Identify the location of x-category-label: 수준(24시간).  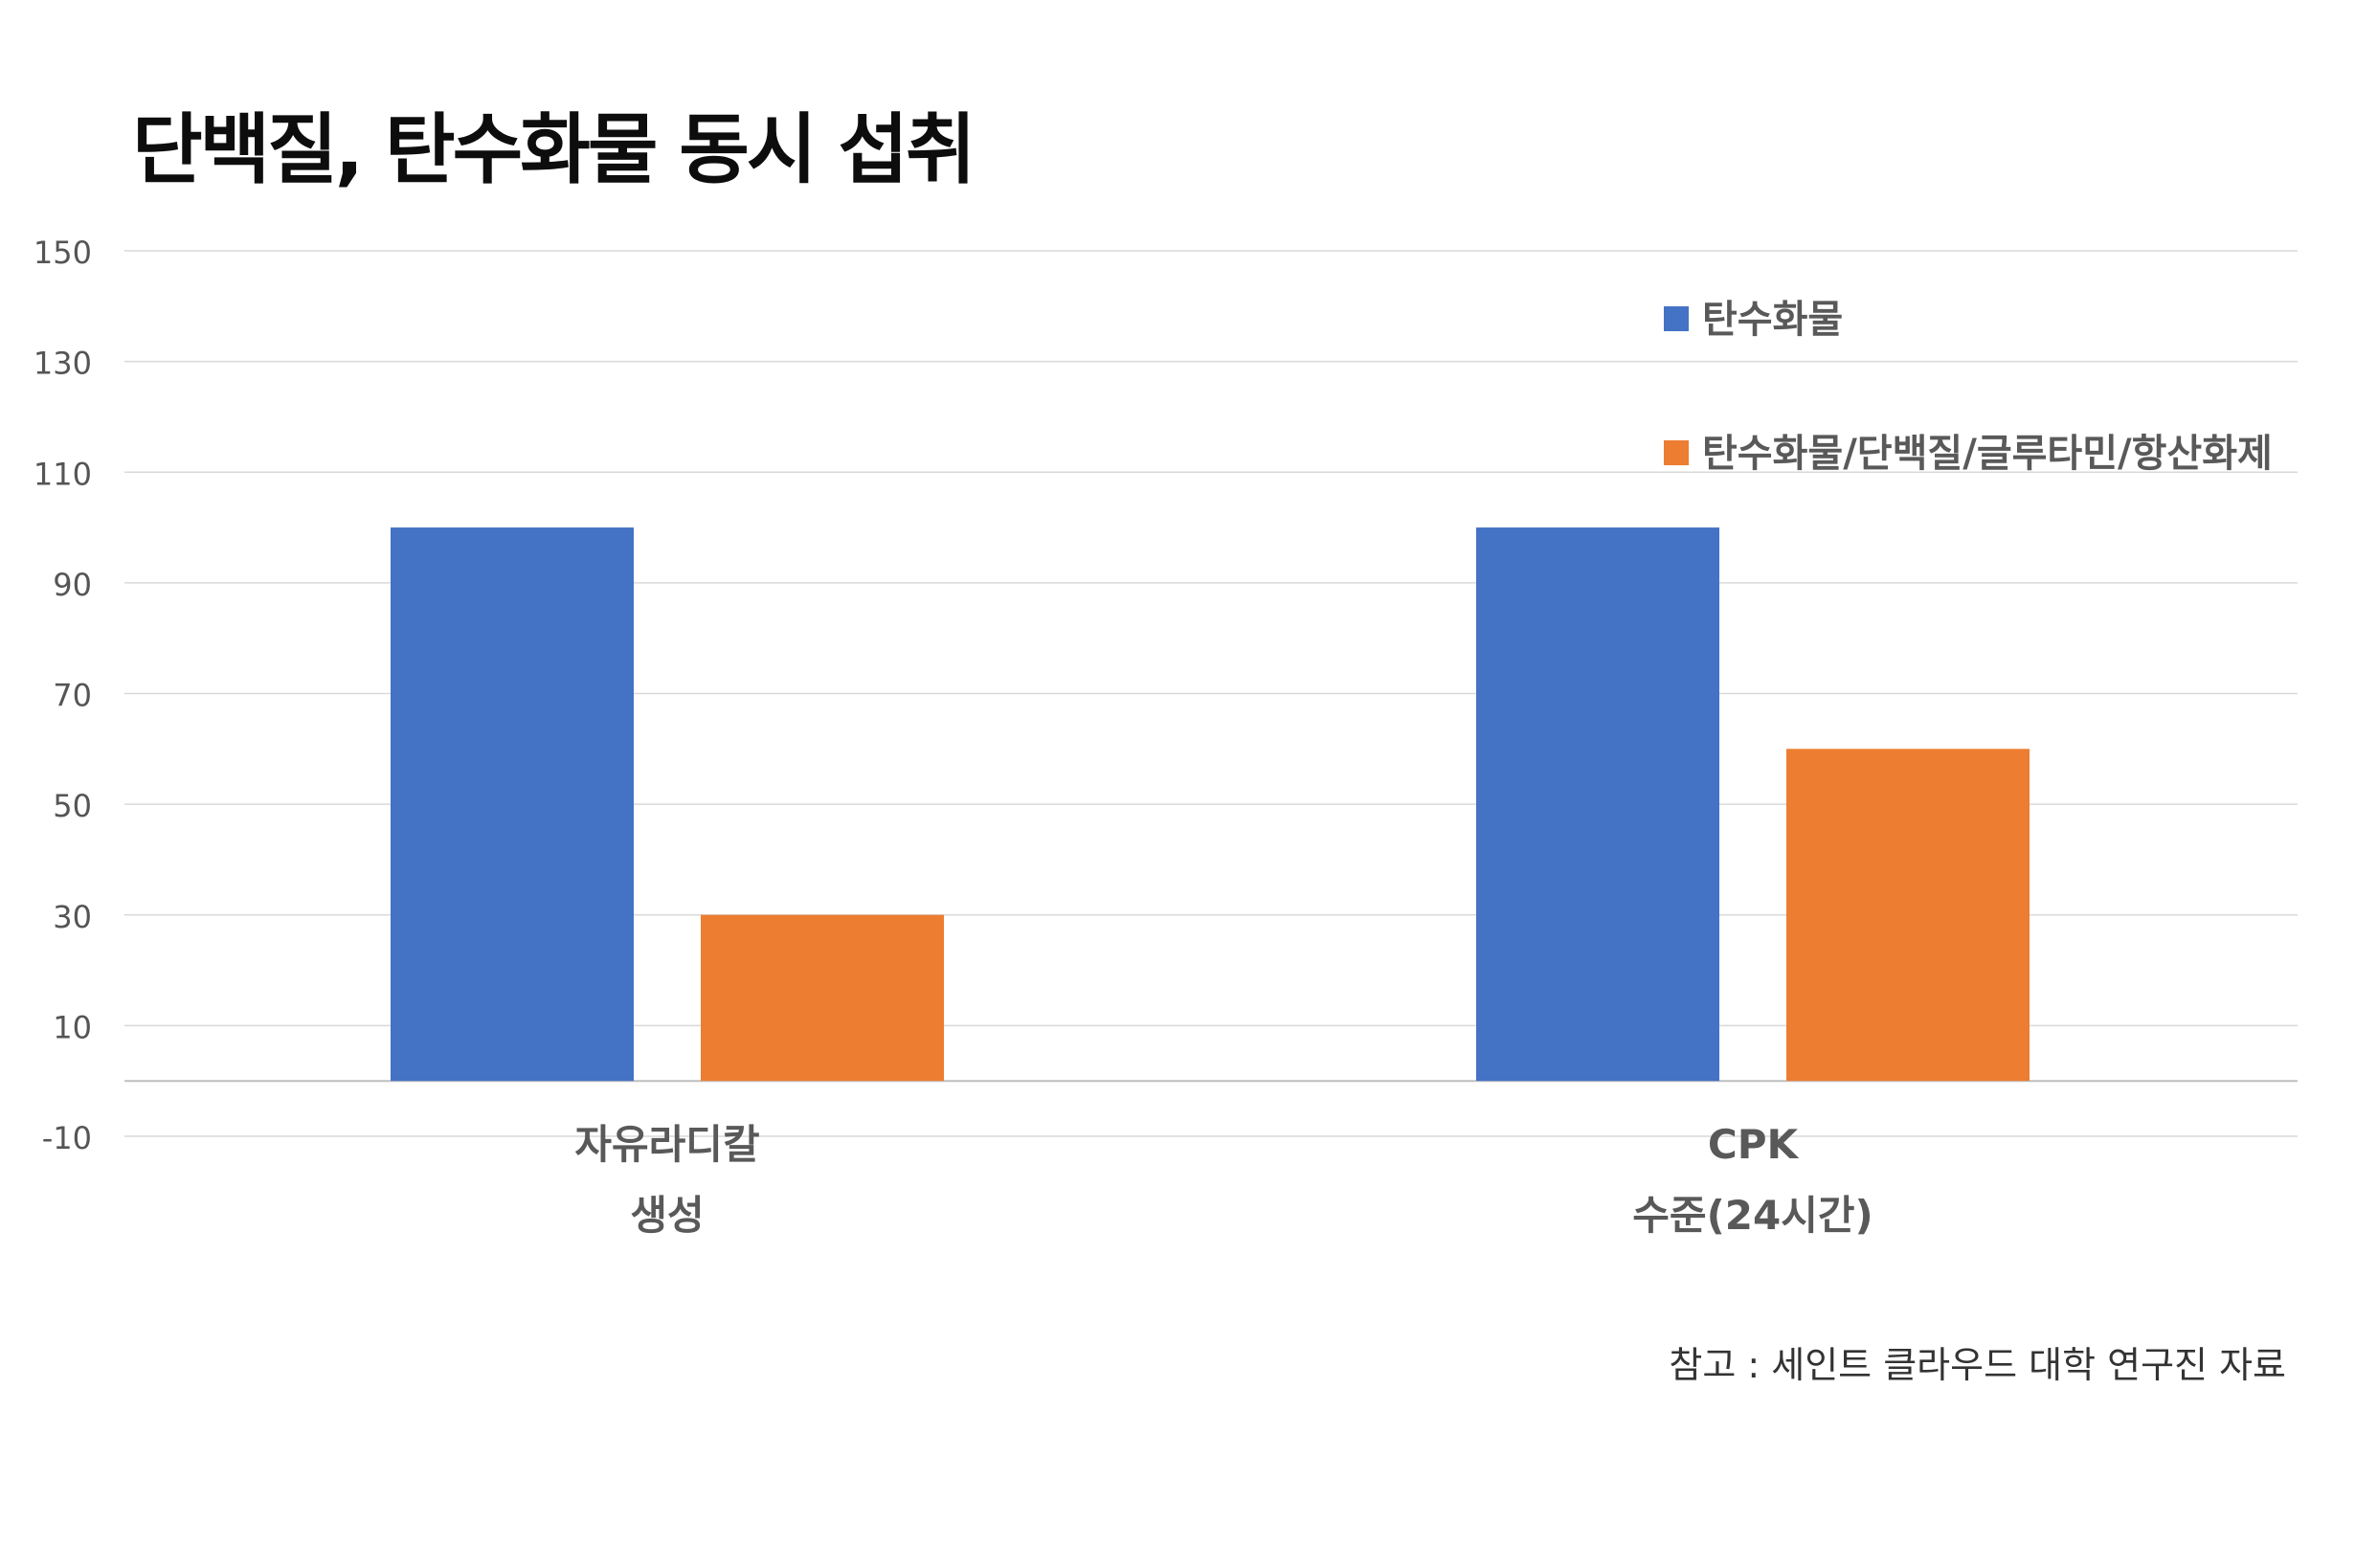
(1752, 1215).